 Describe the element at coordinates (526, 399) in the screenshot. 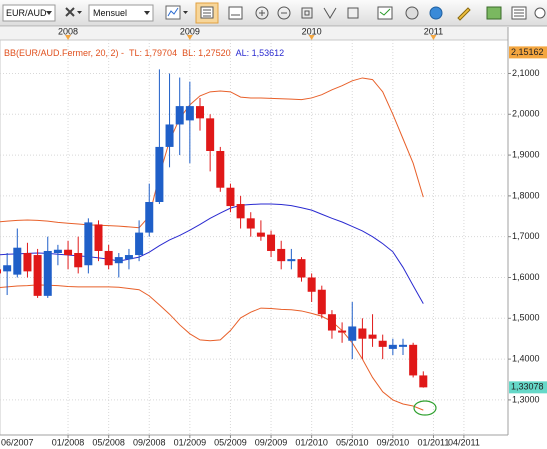

I see `y-tick-label: 1,3000` at that location.